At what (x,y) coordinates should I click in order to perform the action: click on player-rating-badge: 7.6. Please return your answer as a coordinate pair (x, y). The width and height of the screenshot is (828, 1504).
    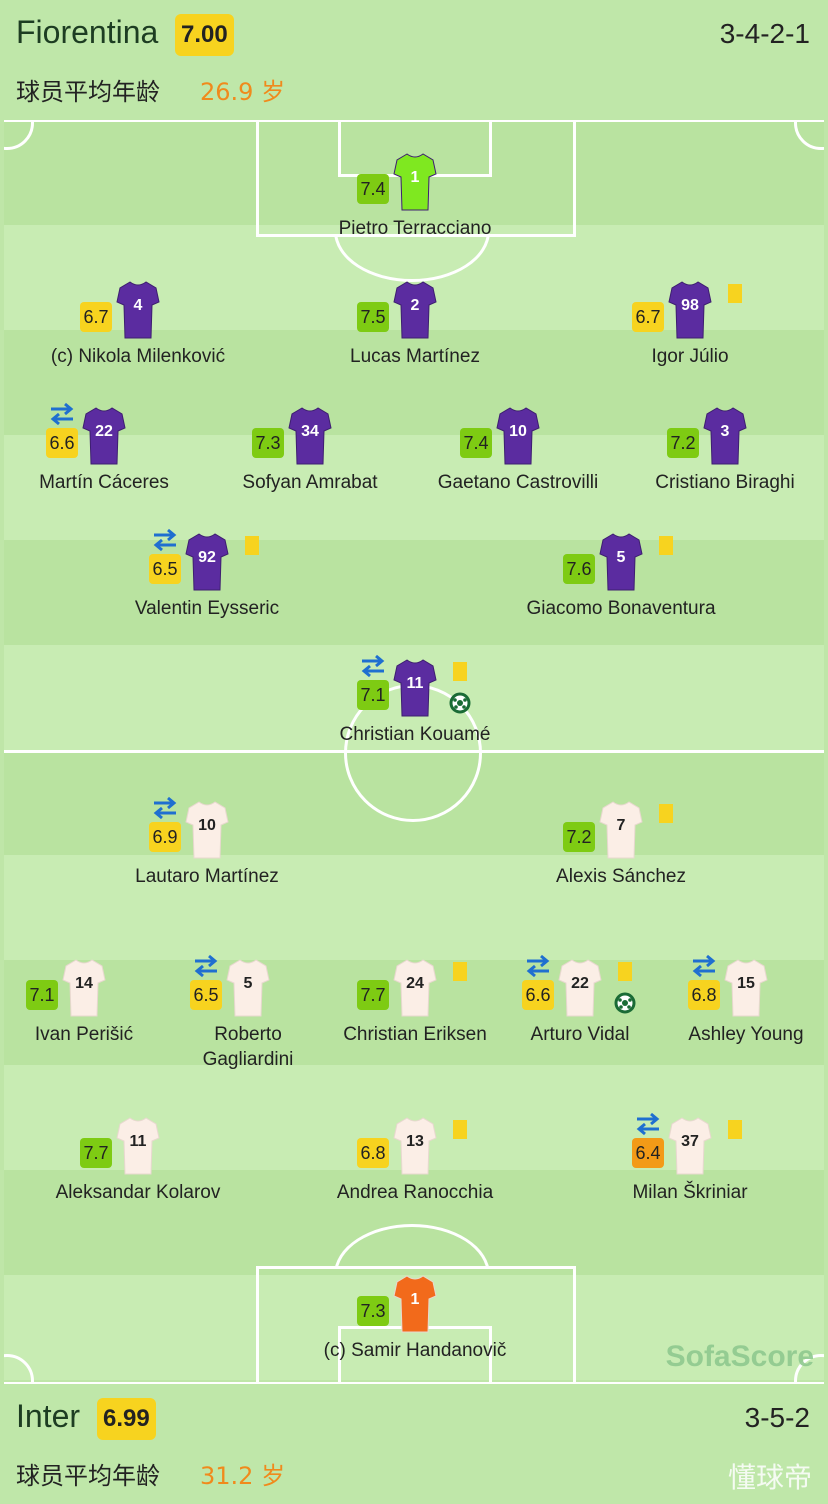
    Looking at the image, I should click on (579, 569).